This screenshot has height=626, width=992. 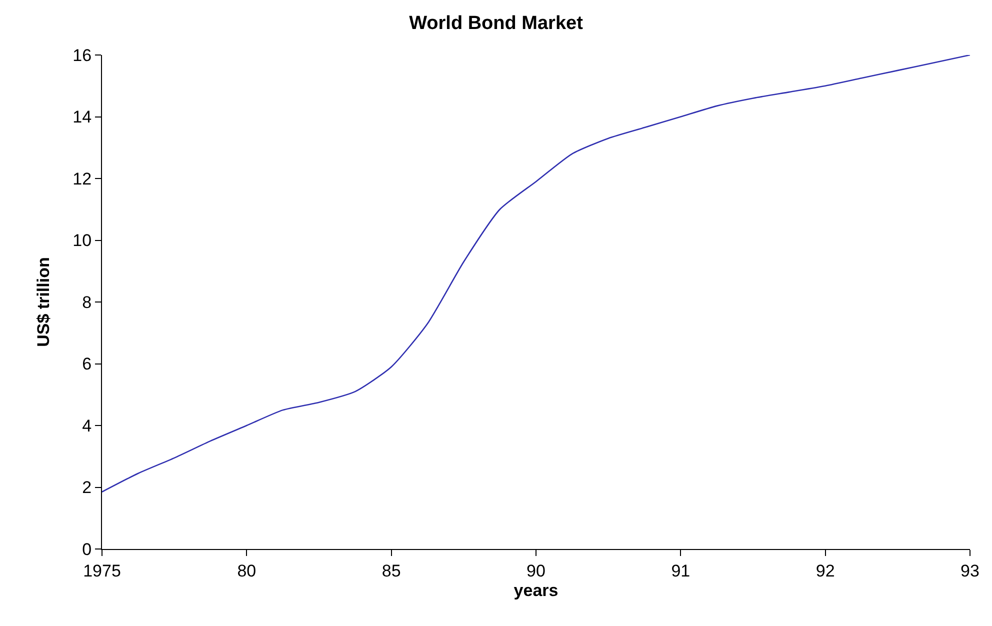 I want to click on y-tick-label: 6, so click(x=87, y=364).